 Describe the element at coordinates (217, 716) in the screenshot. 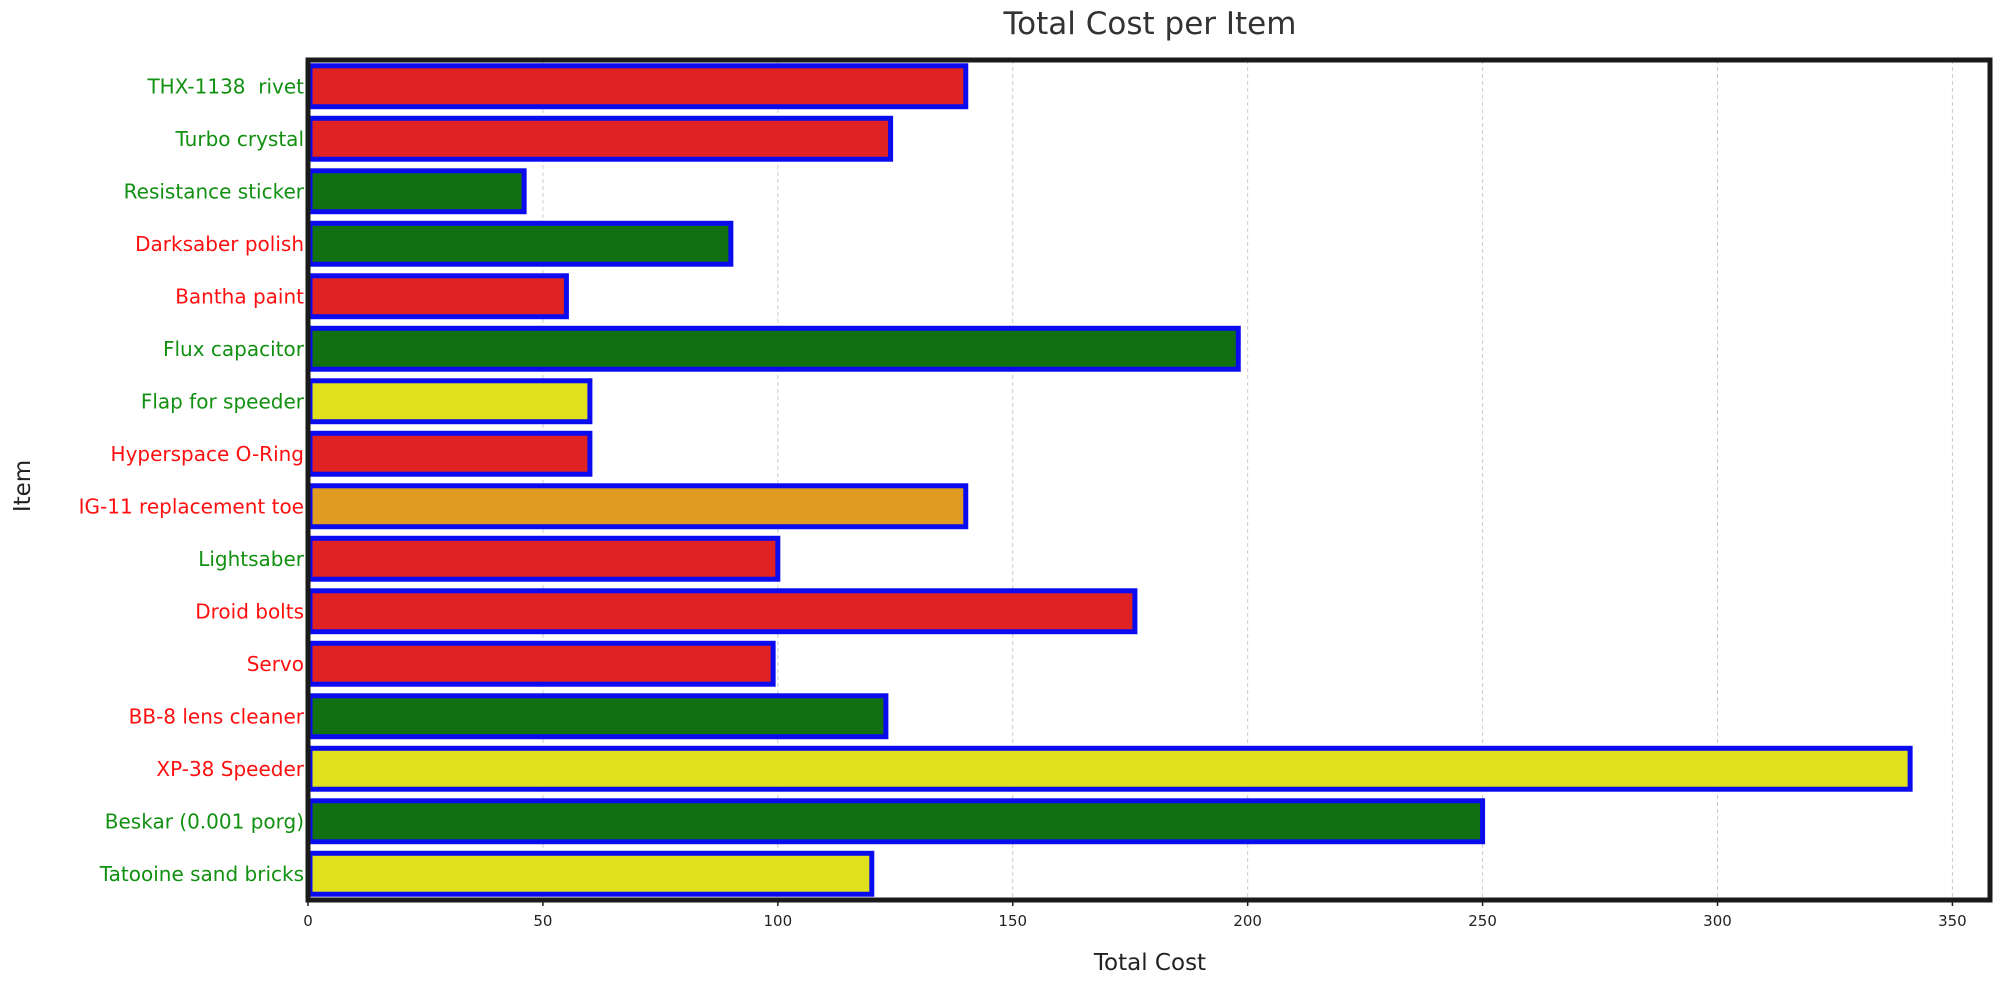

I see `y-tick-label: BB-8 lens cleaner` at that location.